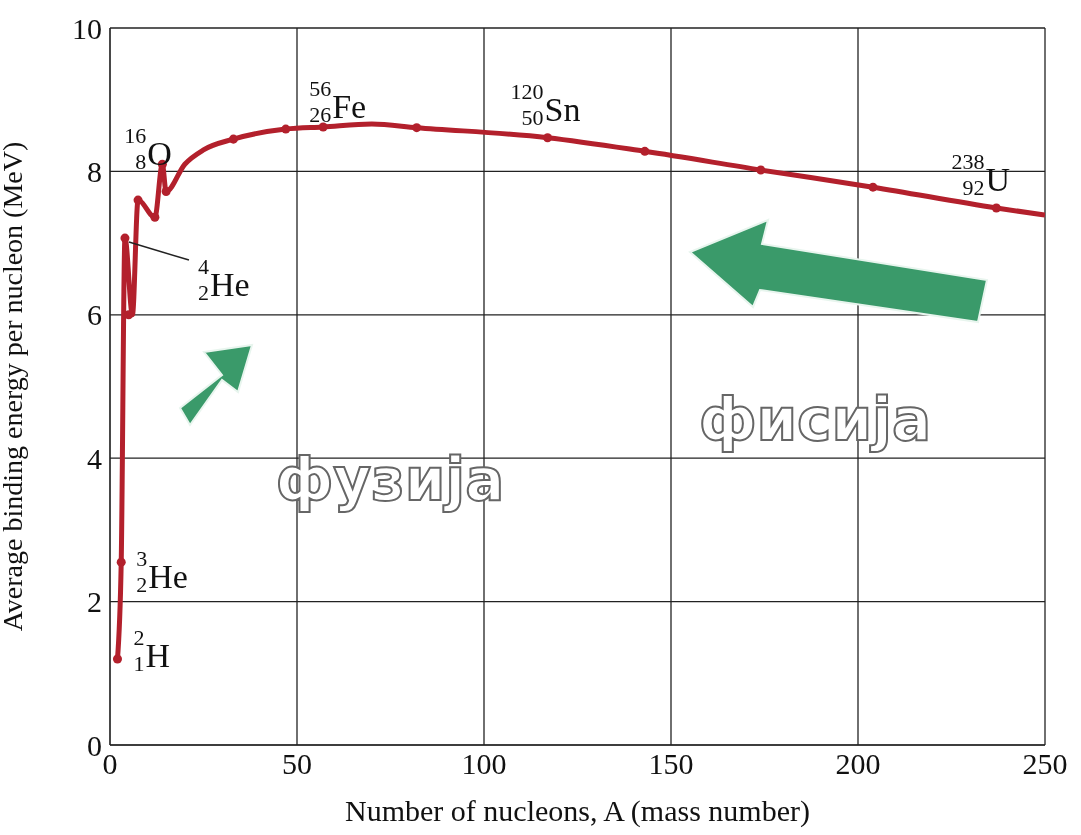  Describe the element at coordinates (858, 764) in the screenshot. I see `x-tick-label: 200` at that location.